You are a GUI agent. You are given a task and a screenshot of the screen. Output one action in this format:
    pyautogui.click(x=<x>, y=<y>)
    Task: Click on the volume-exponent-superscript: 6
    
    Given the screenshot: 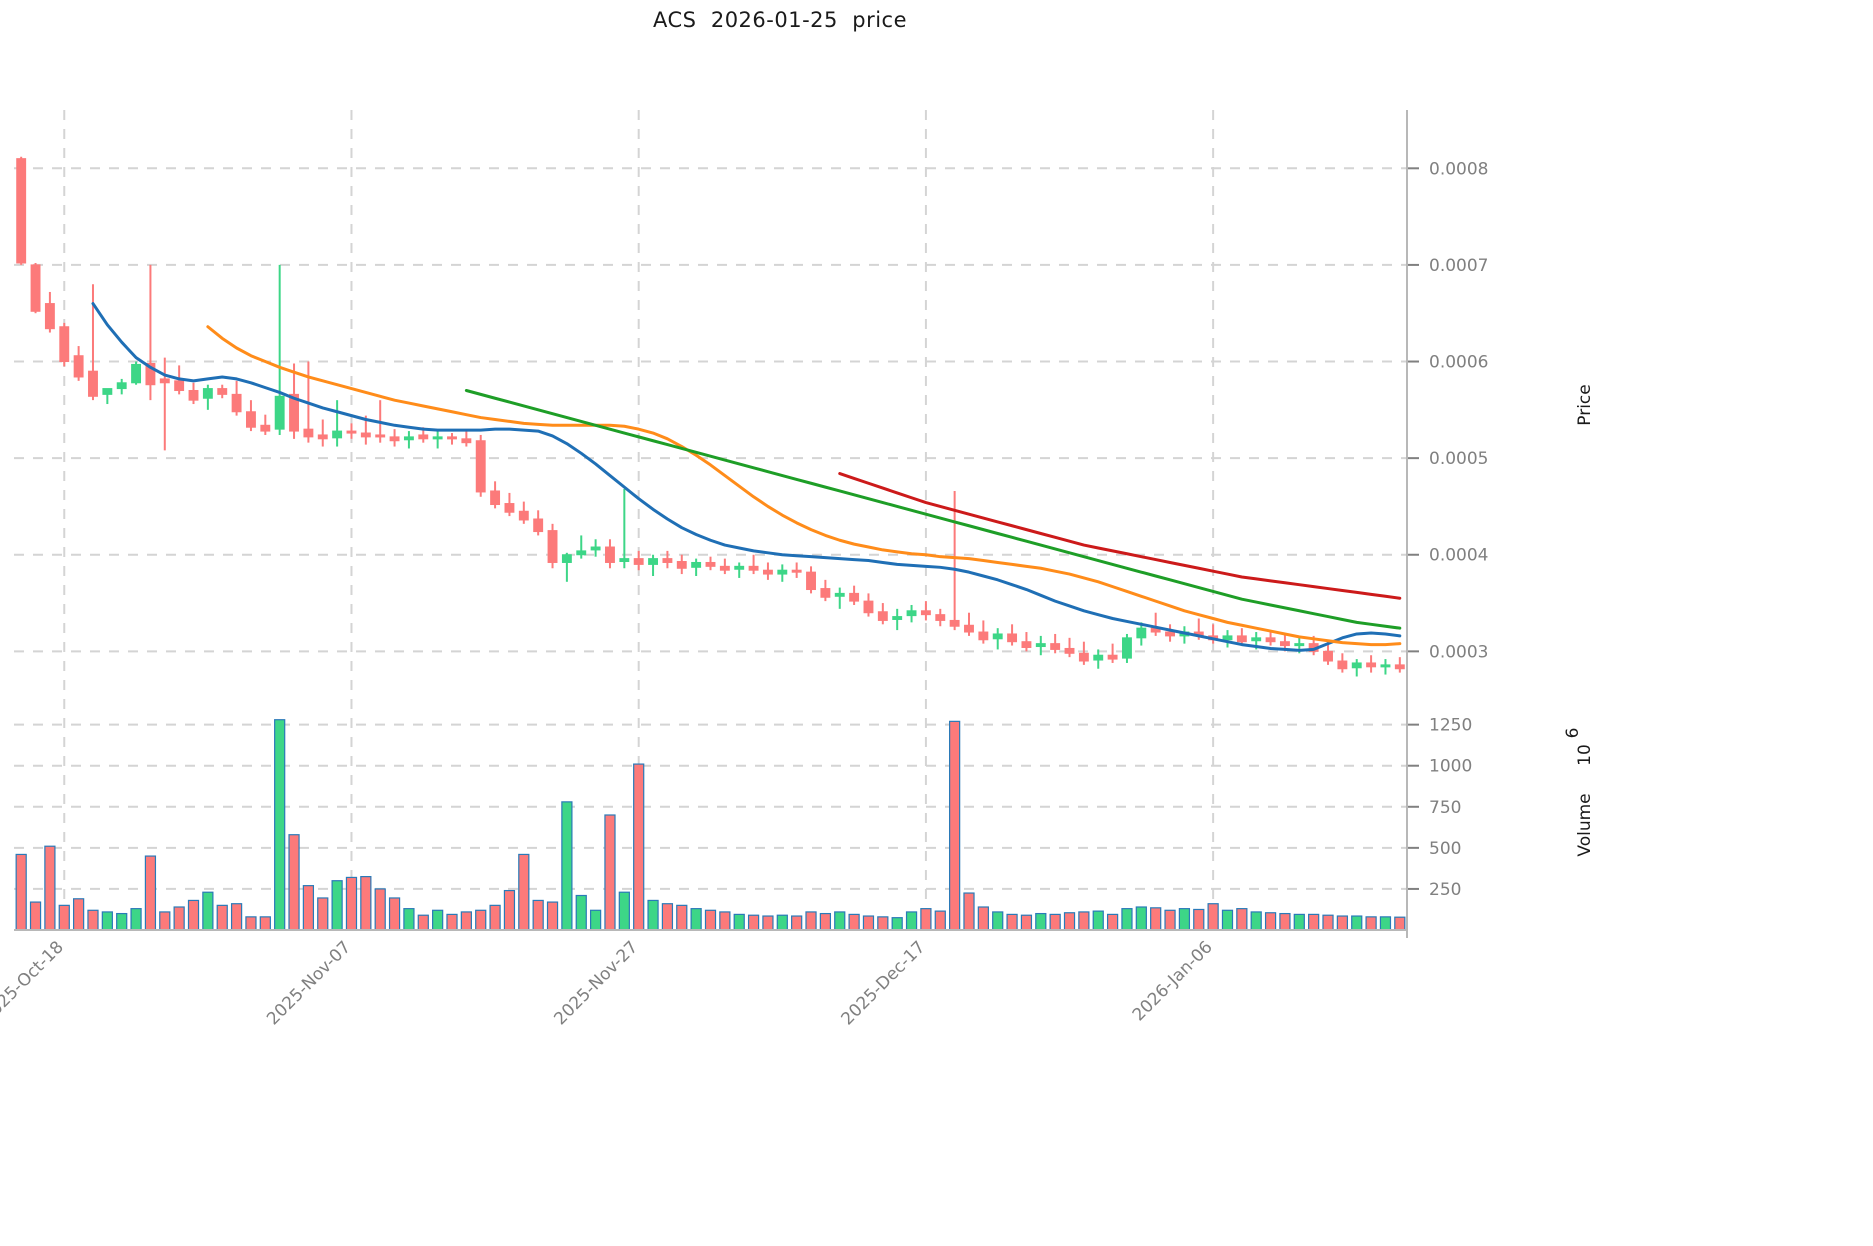 What is the action you would take?
    pyautogui.click(x=1573, y=733)
    